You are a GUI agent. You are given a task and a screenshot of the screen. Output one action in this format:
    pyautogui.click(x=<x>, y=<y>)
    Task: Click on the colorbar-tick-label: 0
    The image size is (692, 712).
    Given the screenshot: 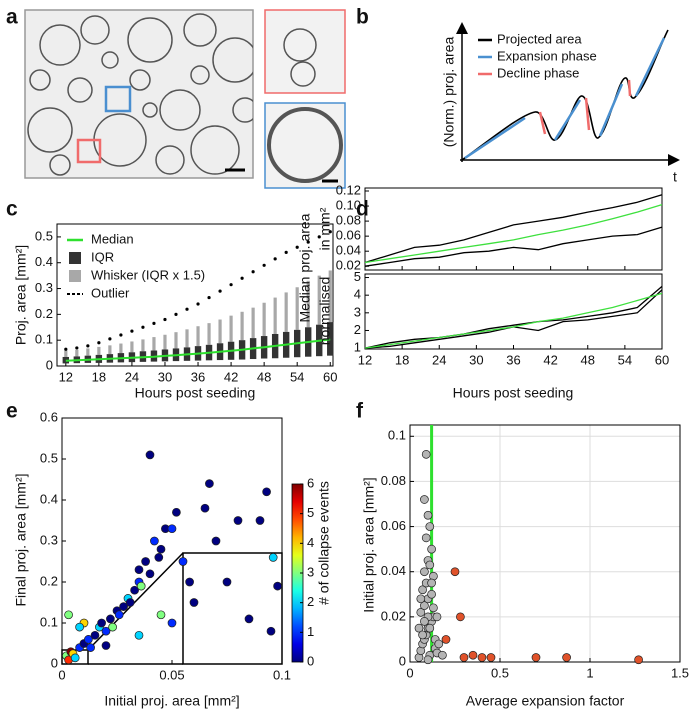 What is the action you would take?
    pyautogui.click(x=310, y=660)
    